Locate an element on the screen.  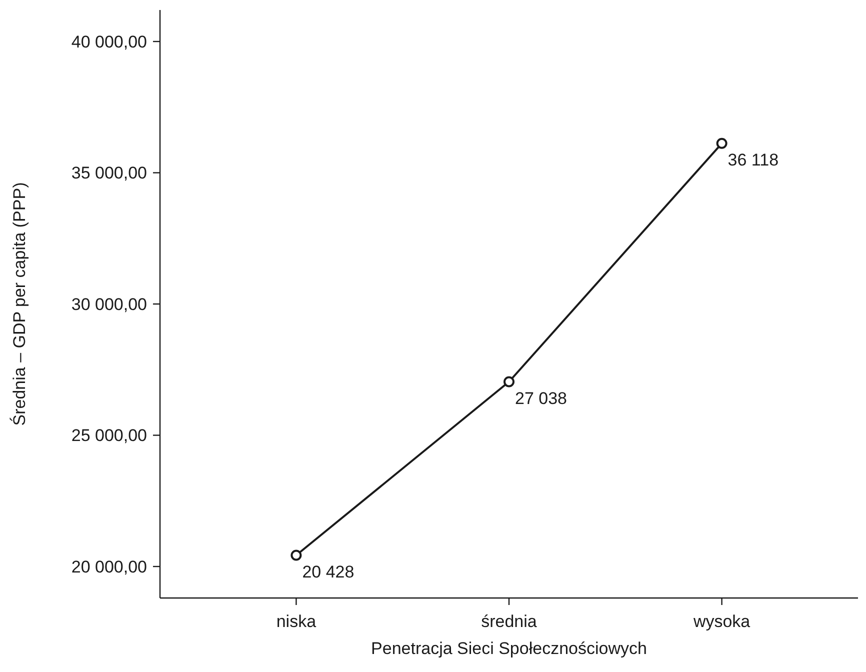
y-tick-label: 40 000,00 is located at coordinates (109, 42).